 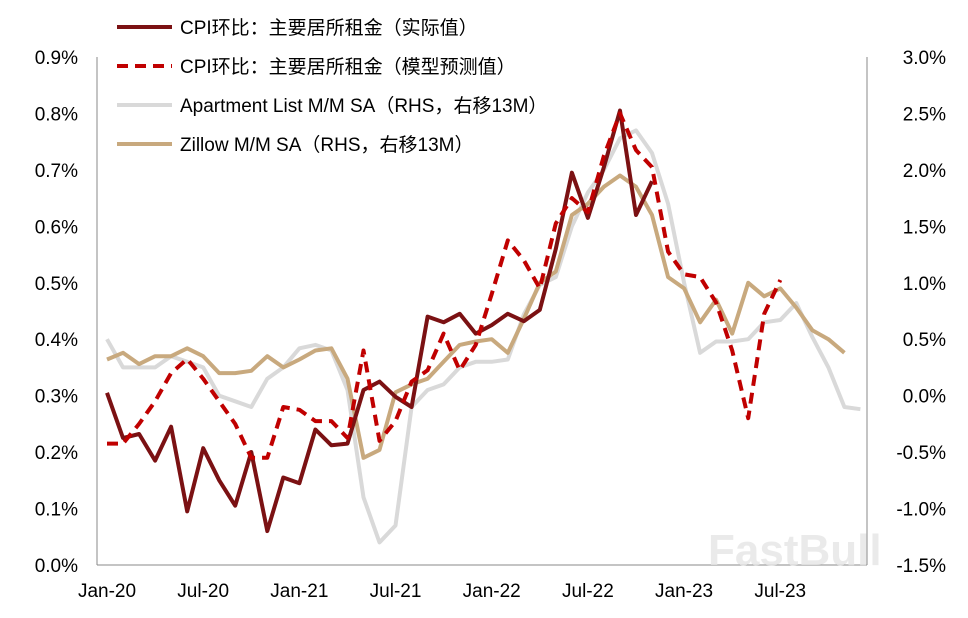 I want to click on x-tick-label: Jul-21, so click(x=396, y=591).